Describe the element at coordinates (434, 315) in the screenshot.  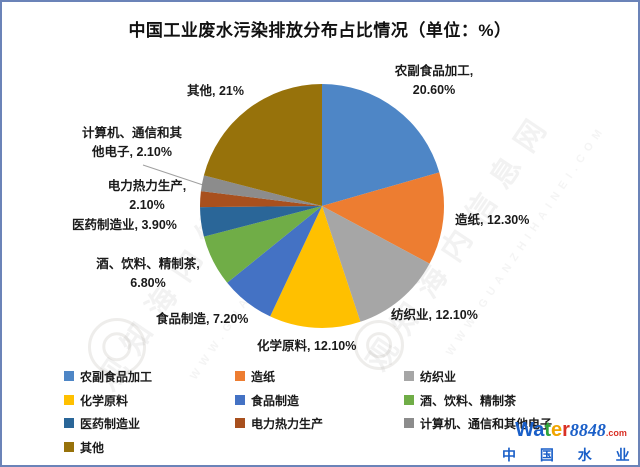
I see `pie-label-fangzhiye: 纺织业, 12.10%` at that location.